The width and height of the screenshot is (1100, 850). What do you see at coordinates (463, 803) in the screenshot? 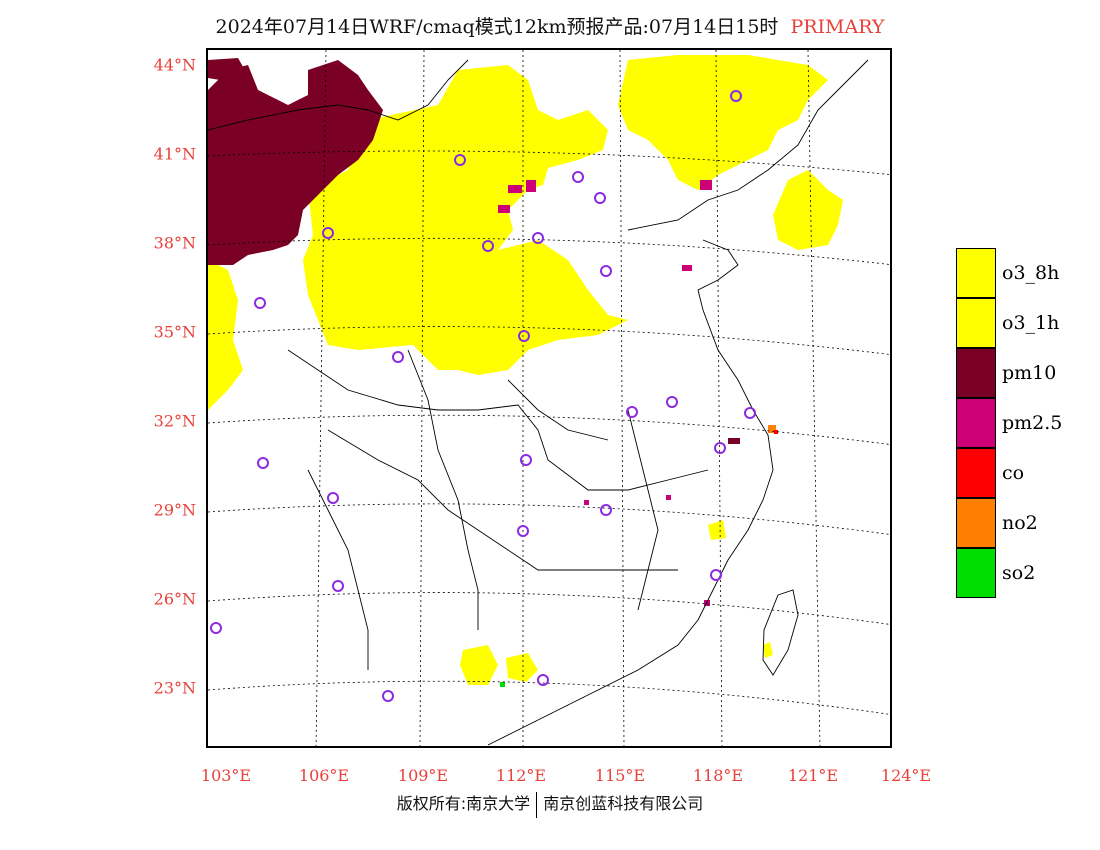
I see `footer-left: 版权所有:南京大学` at bounding box center [463, 803].